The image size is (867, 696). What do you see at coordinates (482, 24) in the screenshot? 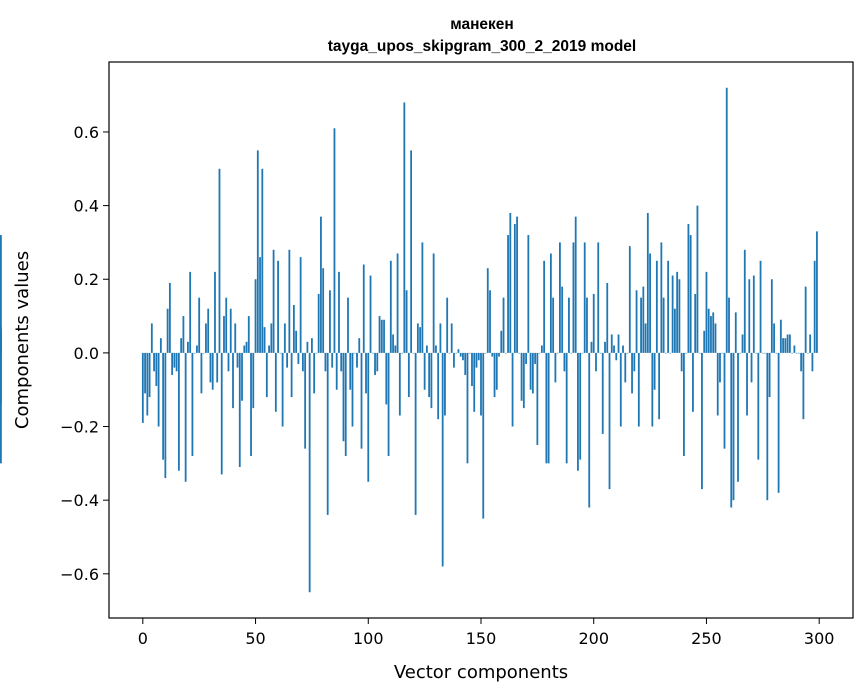
I see `chart-title: манекен` at bounding box center [482, 24].